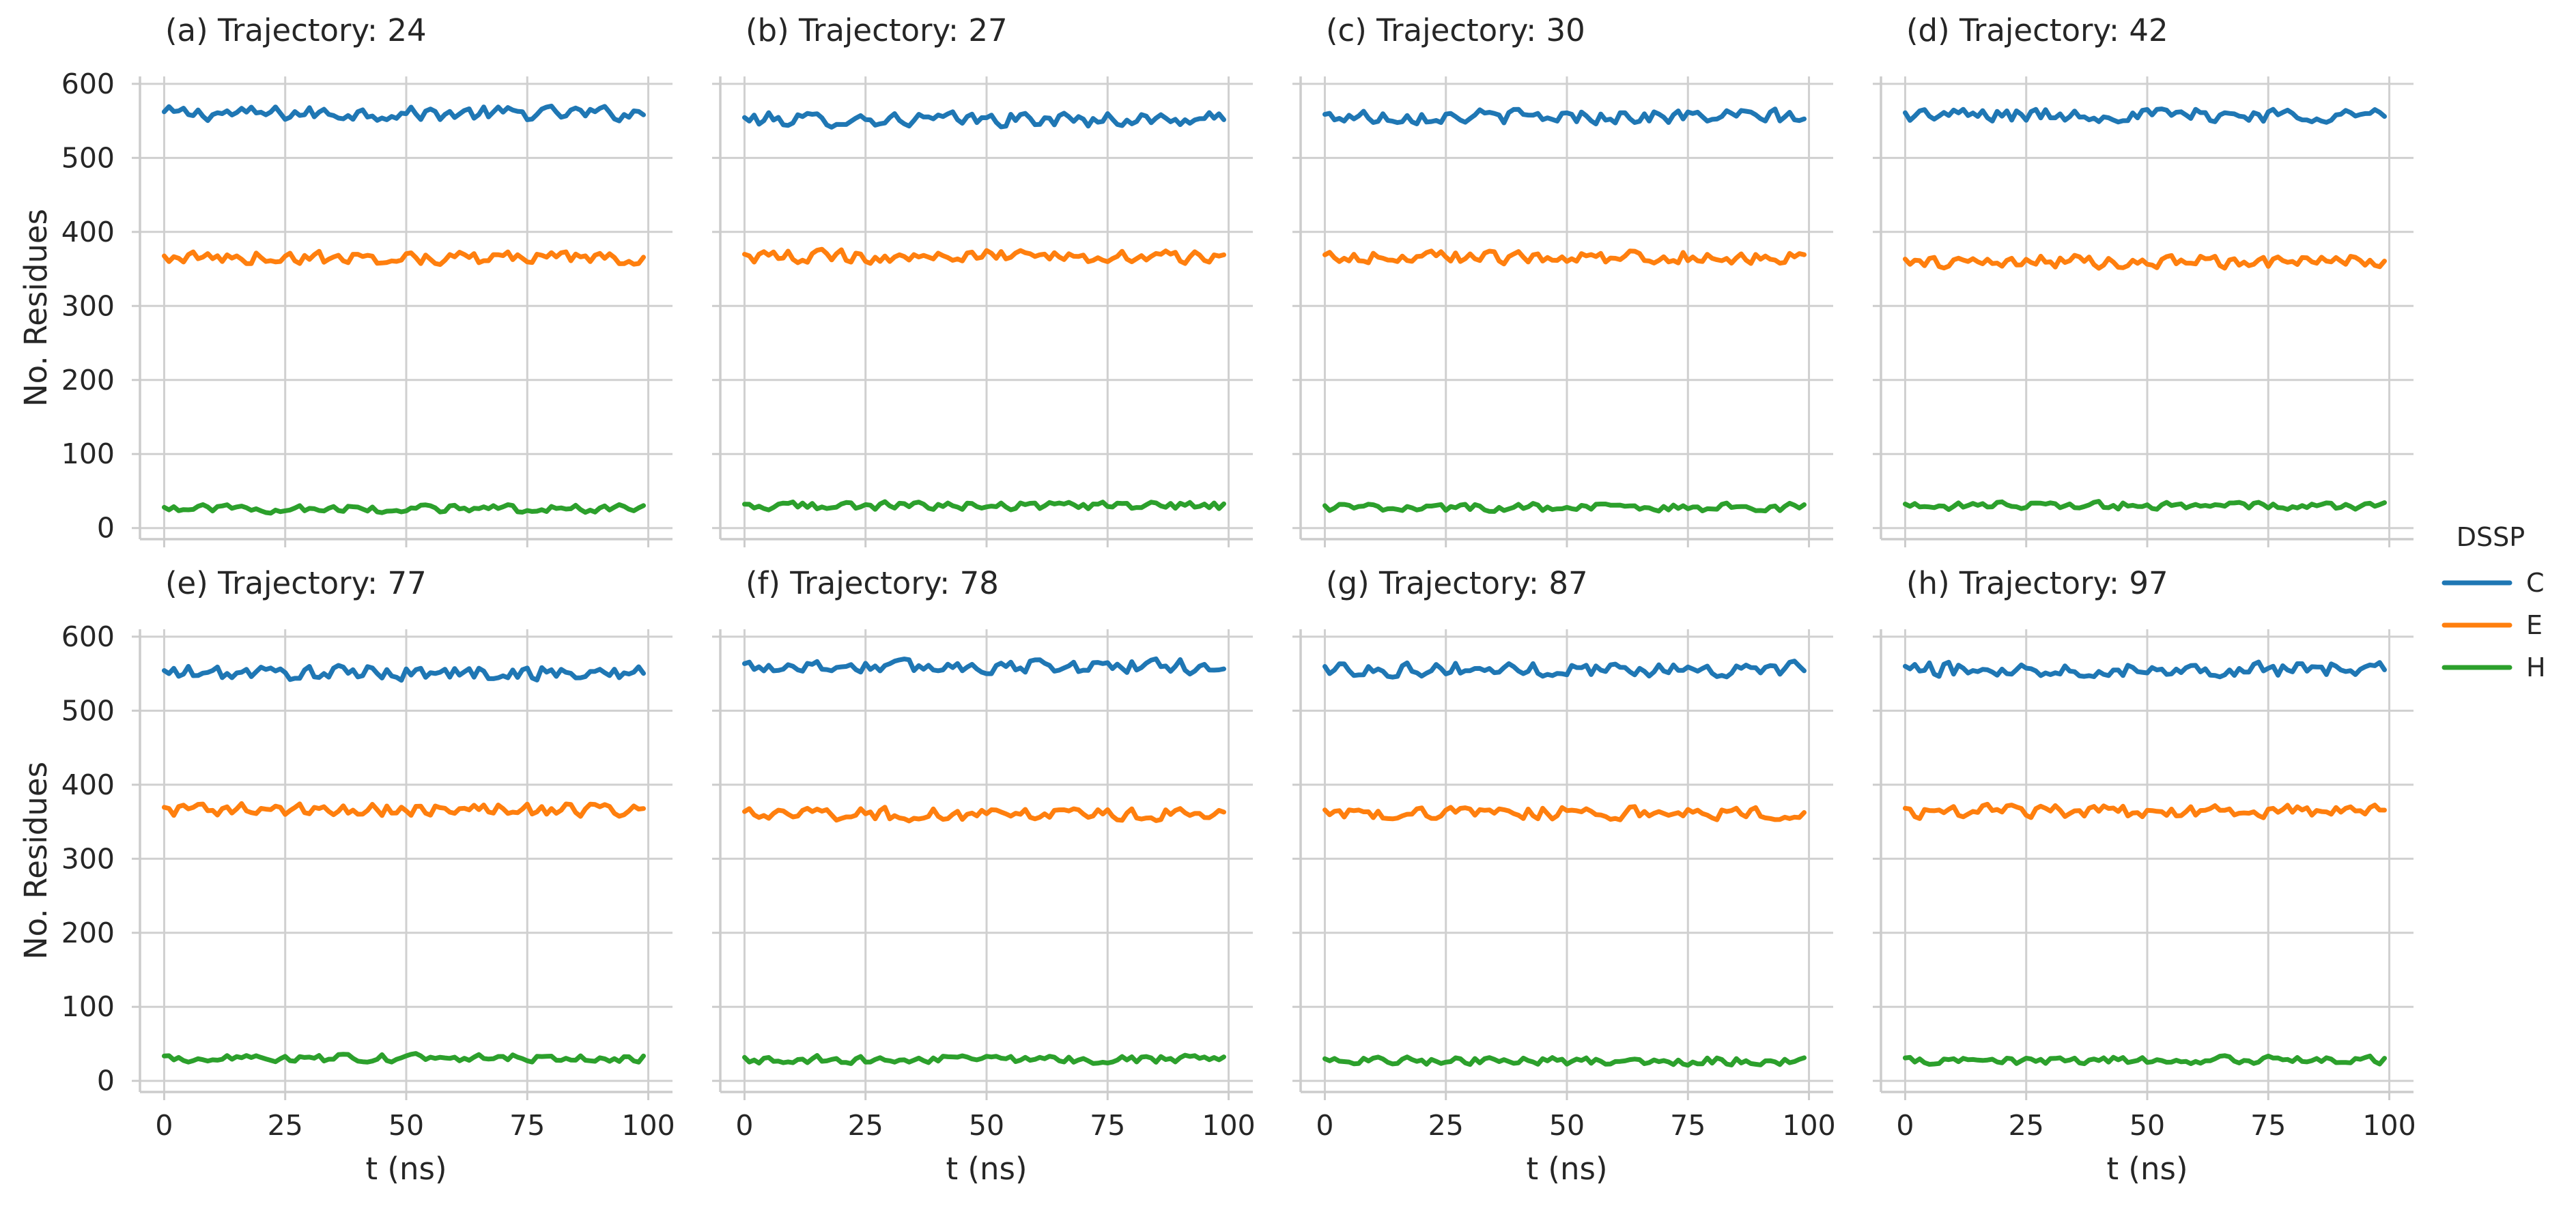  Describe the element at coordinates (2037, 583) in the screenshot. I see `panel-title: (h) Trajectory: 97` at that location.